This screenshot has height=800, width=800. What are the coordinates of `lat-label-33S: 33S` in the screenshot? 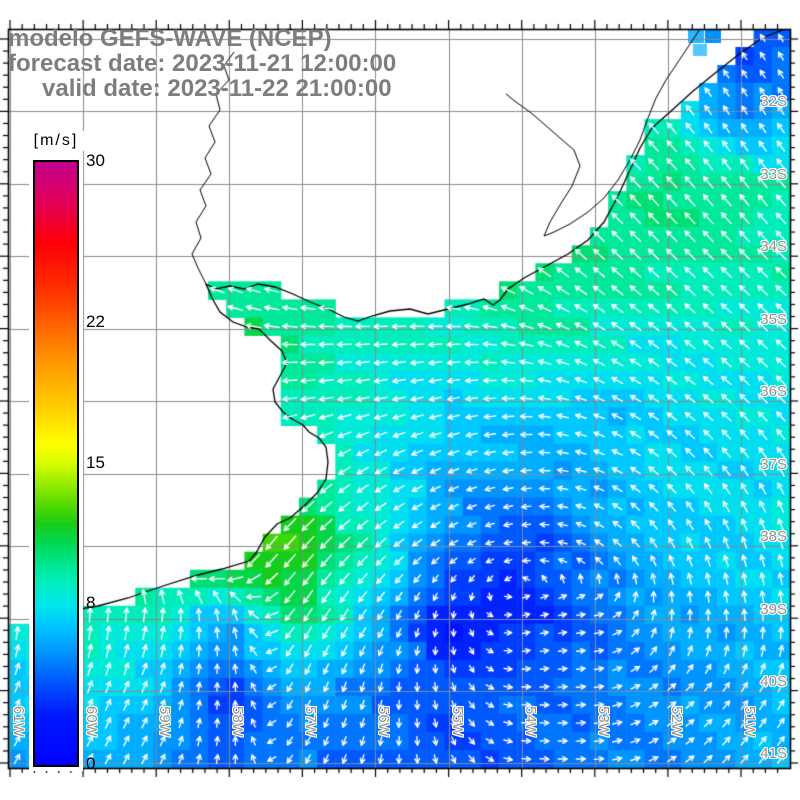 It's located at (773, 174).